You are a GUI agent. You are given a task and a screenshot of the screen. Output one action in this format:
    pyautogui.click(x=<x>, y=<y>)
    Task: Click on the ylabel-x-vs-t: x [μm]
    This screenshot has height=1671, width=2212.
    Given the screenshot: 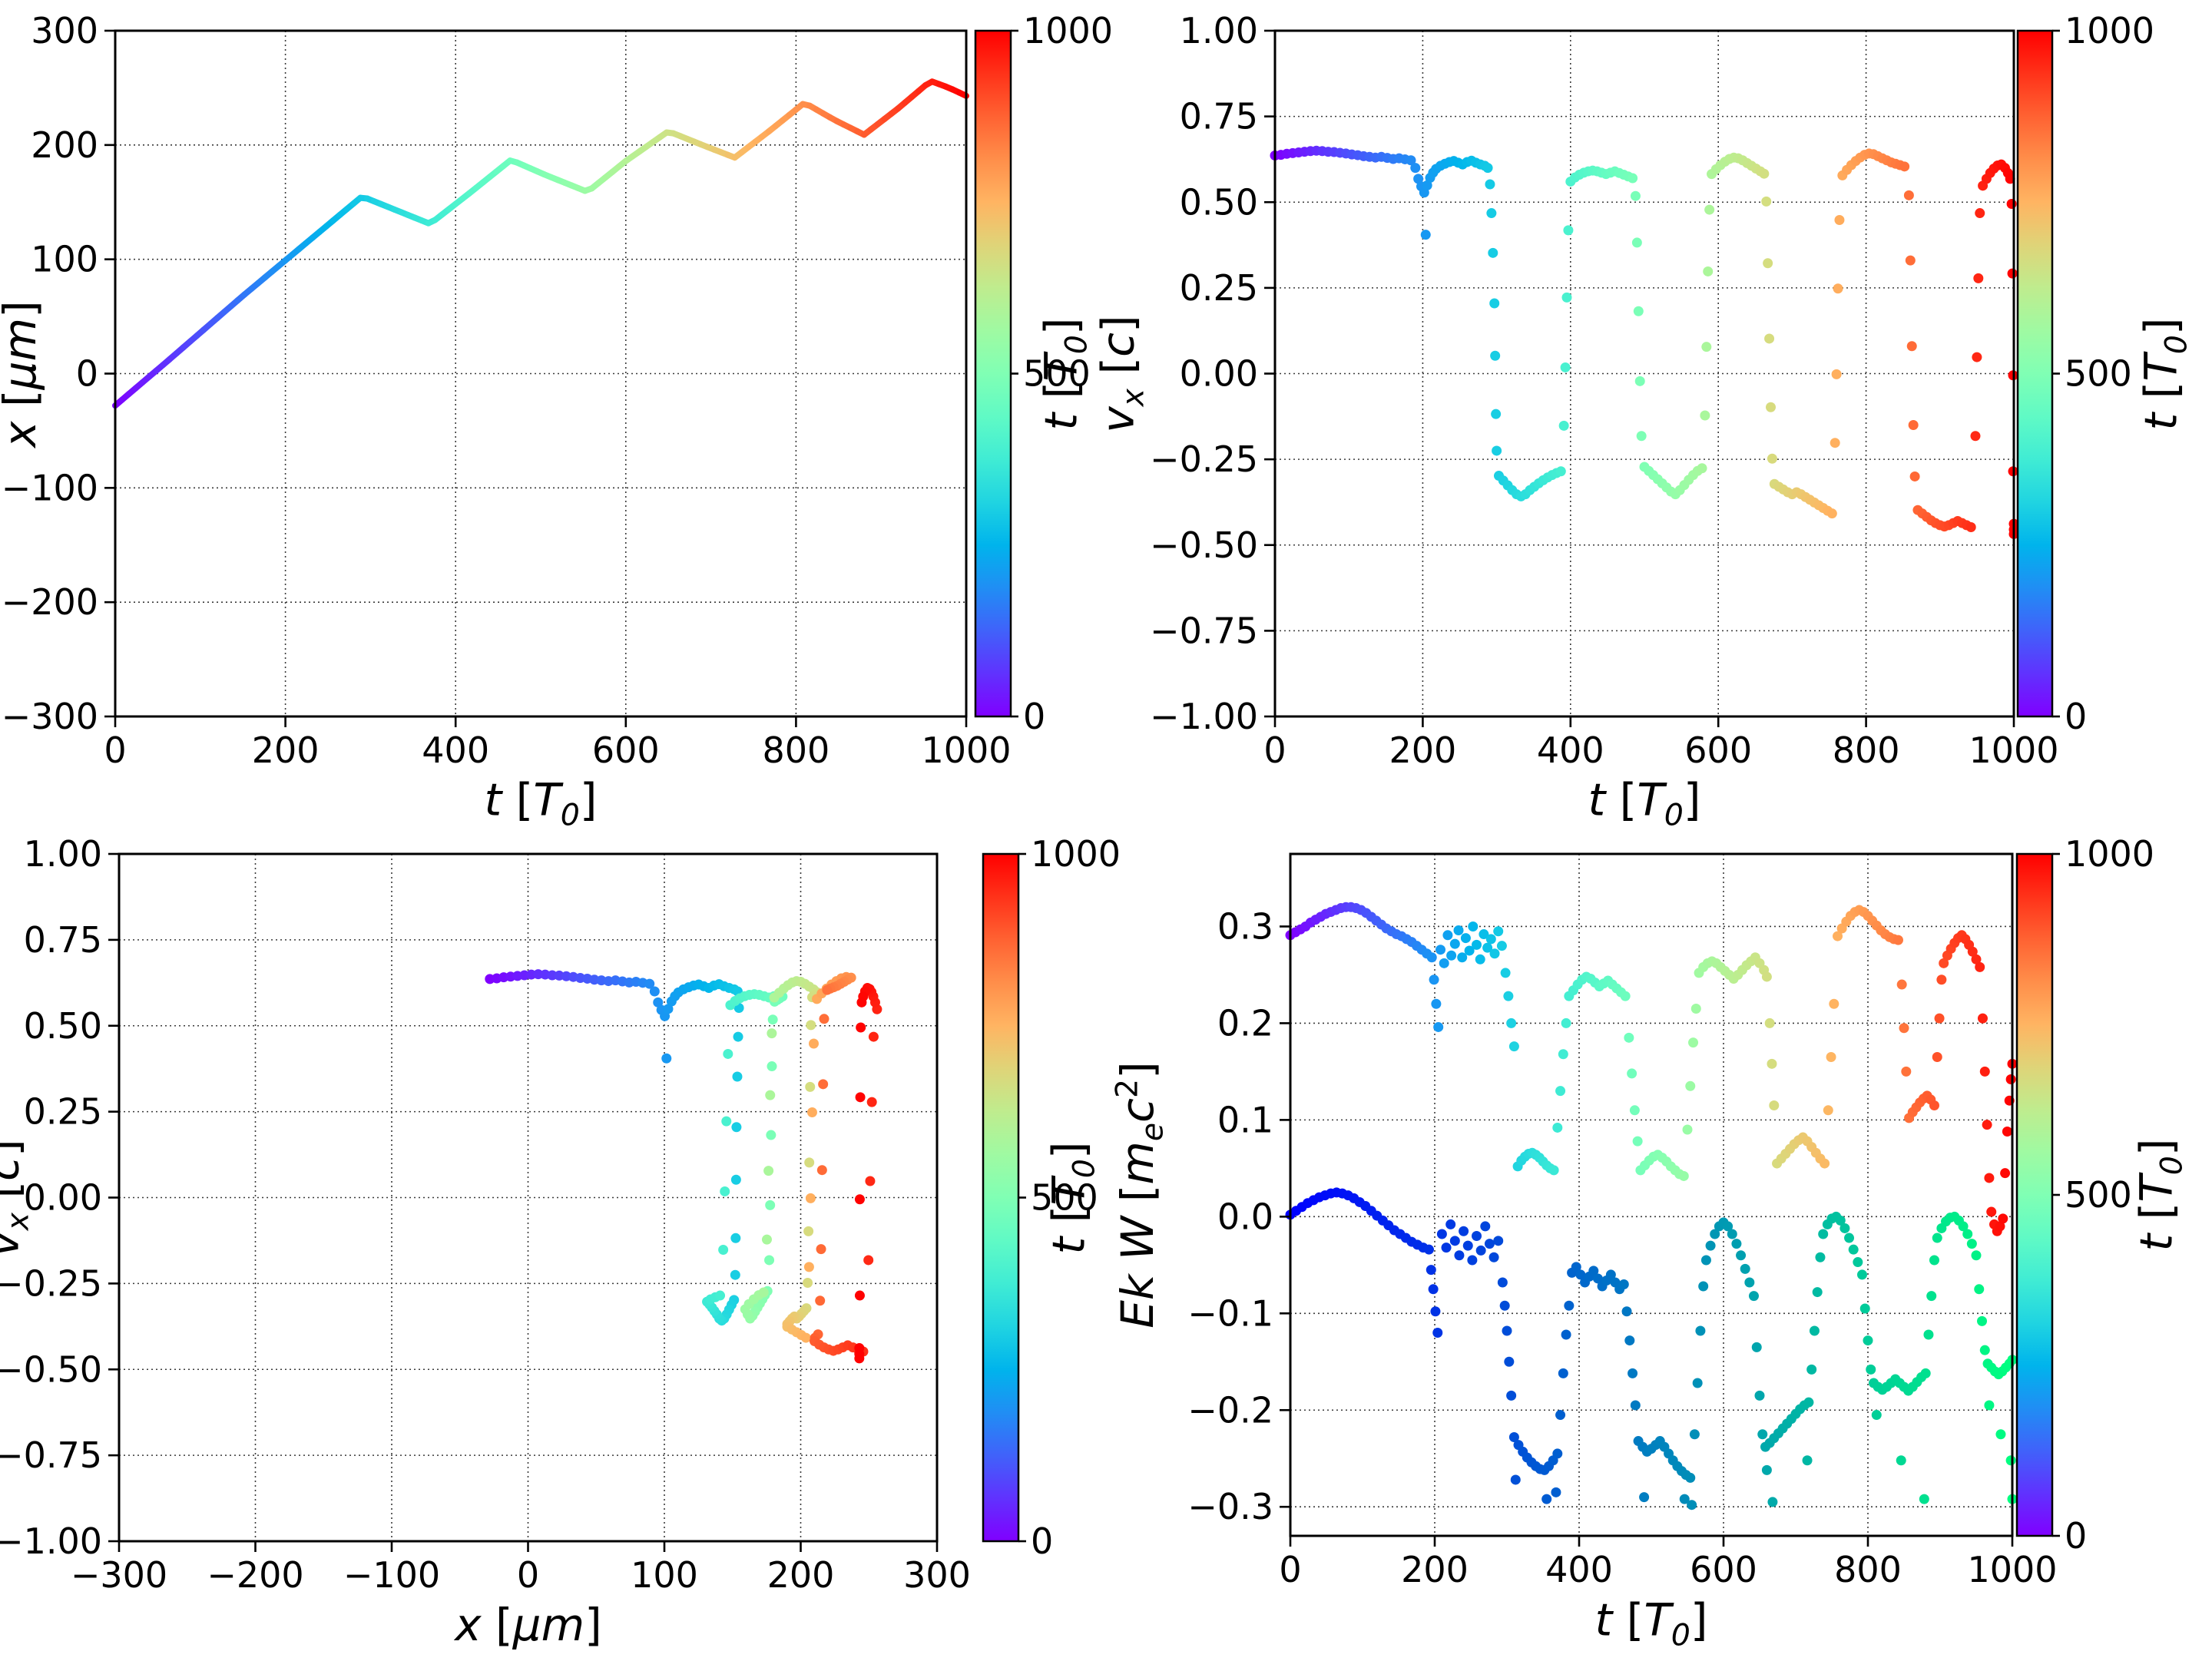 What is the action you would take?
    pyautogui.click(x=23, y=373)
    